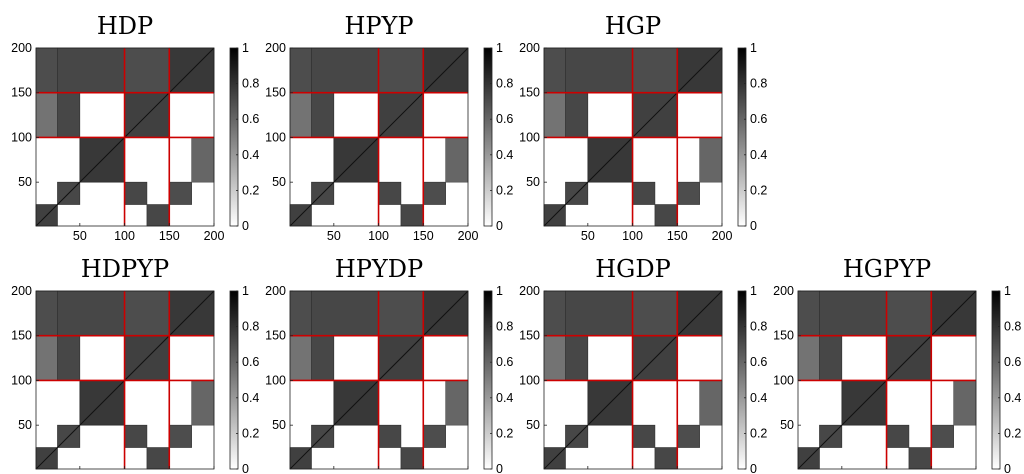  I want to click on panel-hpyp: HPYP 50 100 150 200 50 100 150 200 0 0.2 0.4 0.6 0.8 1, so click(389, 127).